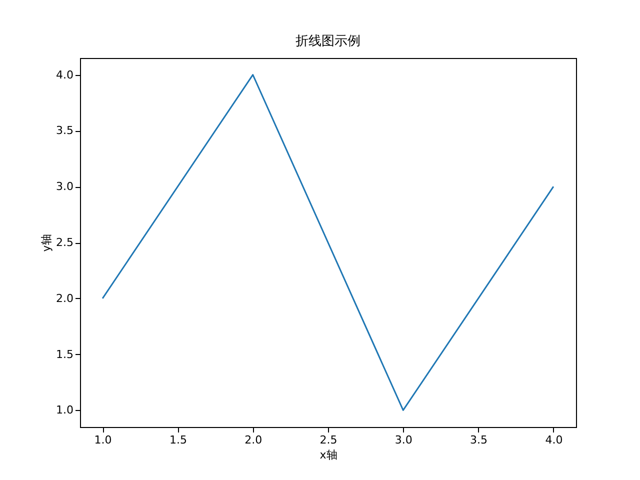  What do you see at coordinates (65, 75) in the screenshot?
I see `y-tick-label: 4.0` at bounding box center [65, 75].